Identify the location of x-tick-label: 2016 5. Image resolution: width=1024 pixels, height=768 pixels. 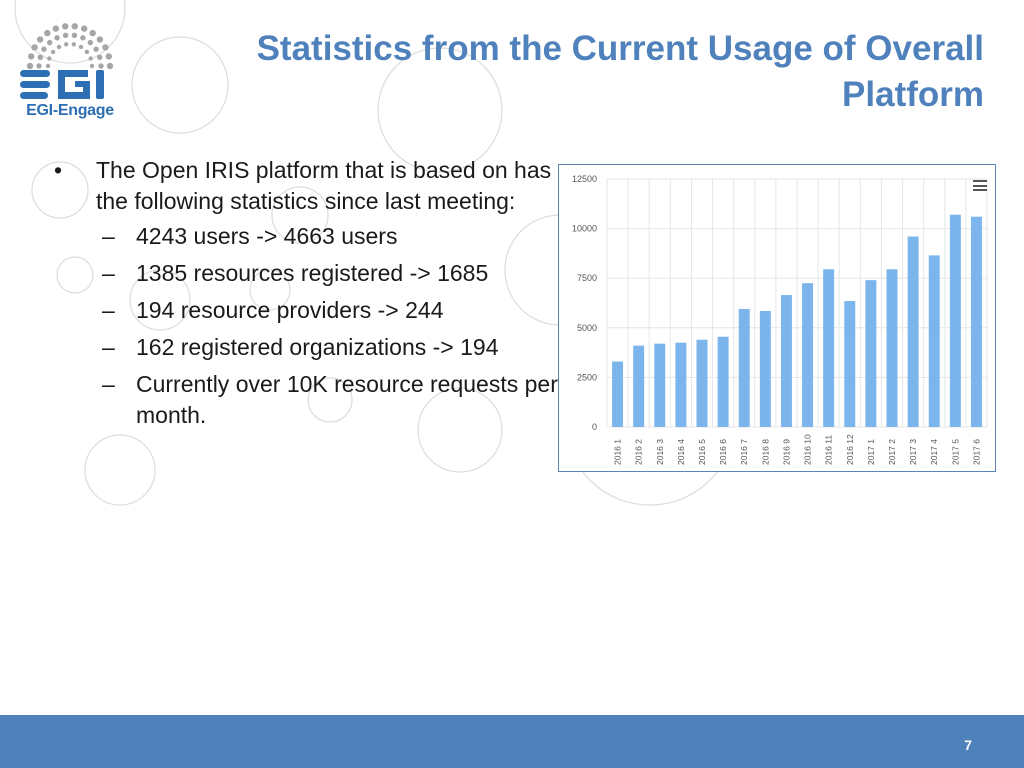
(702, 452).